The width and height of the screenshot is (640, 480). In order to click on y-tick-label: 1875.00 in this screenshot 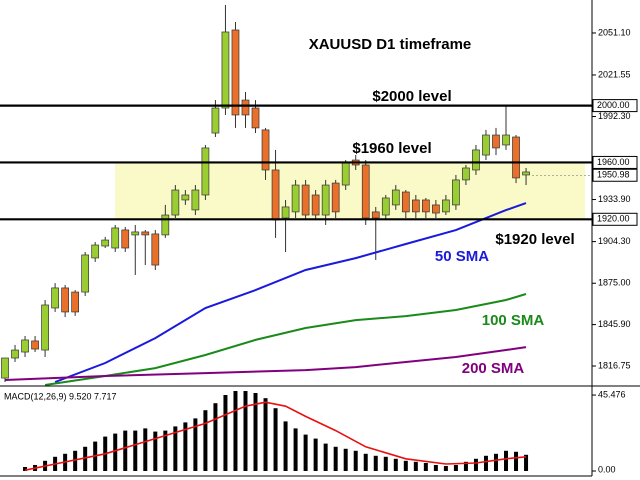, I will do `click(614, 283)`.